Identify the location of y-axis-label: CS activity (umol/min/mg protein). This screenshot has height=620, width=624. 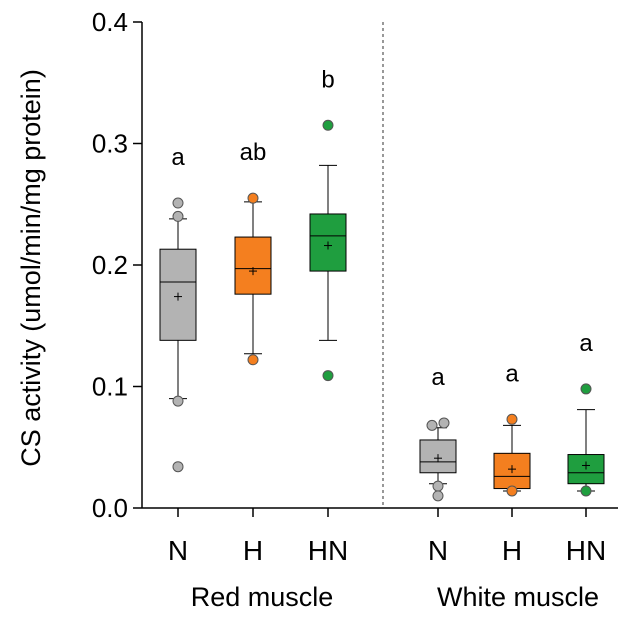
(31, 268).